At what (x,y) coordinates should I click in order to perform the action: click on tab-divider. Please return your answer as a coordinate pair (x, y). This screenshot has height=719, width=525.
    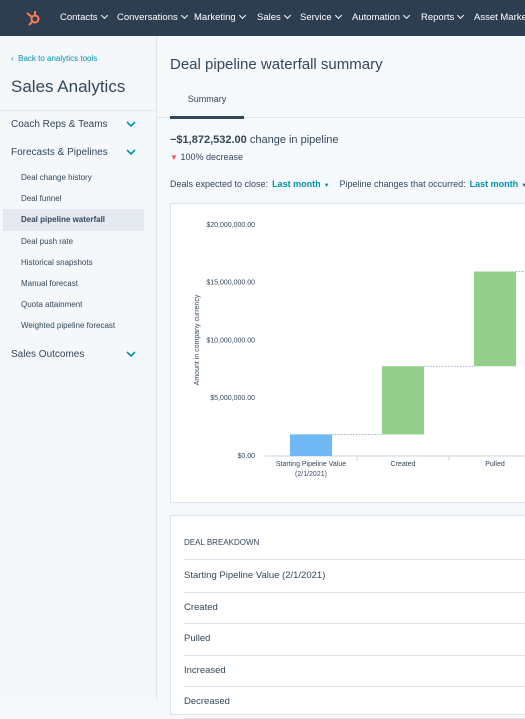
    Looking at the image, I should click on (341, 117).